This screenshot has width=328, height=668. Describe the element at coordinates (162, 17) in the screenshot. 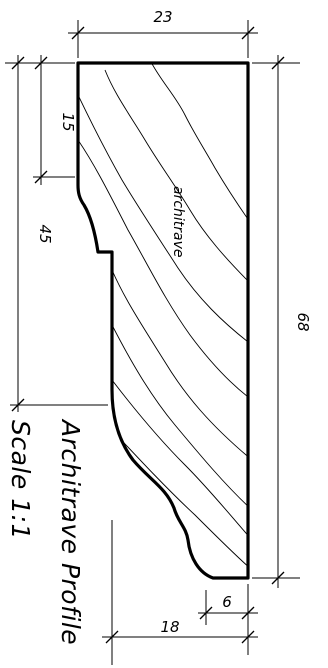

I see `dimension-top-width-value: 23` at that location.